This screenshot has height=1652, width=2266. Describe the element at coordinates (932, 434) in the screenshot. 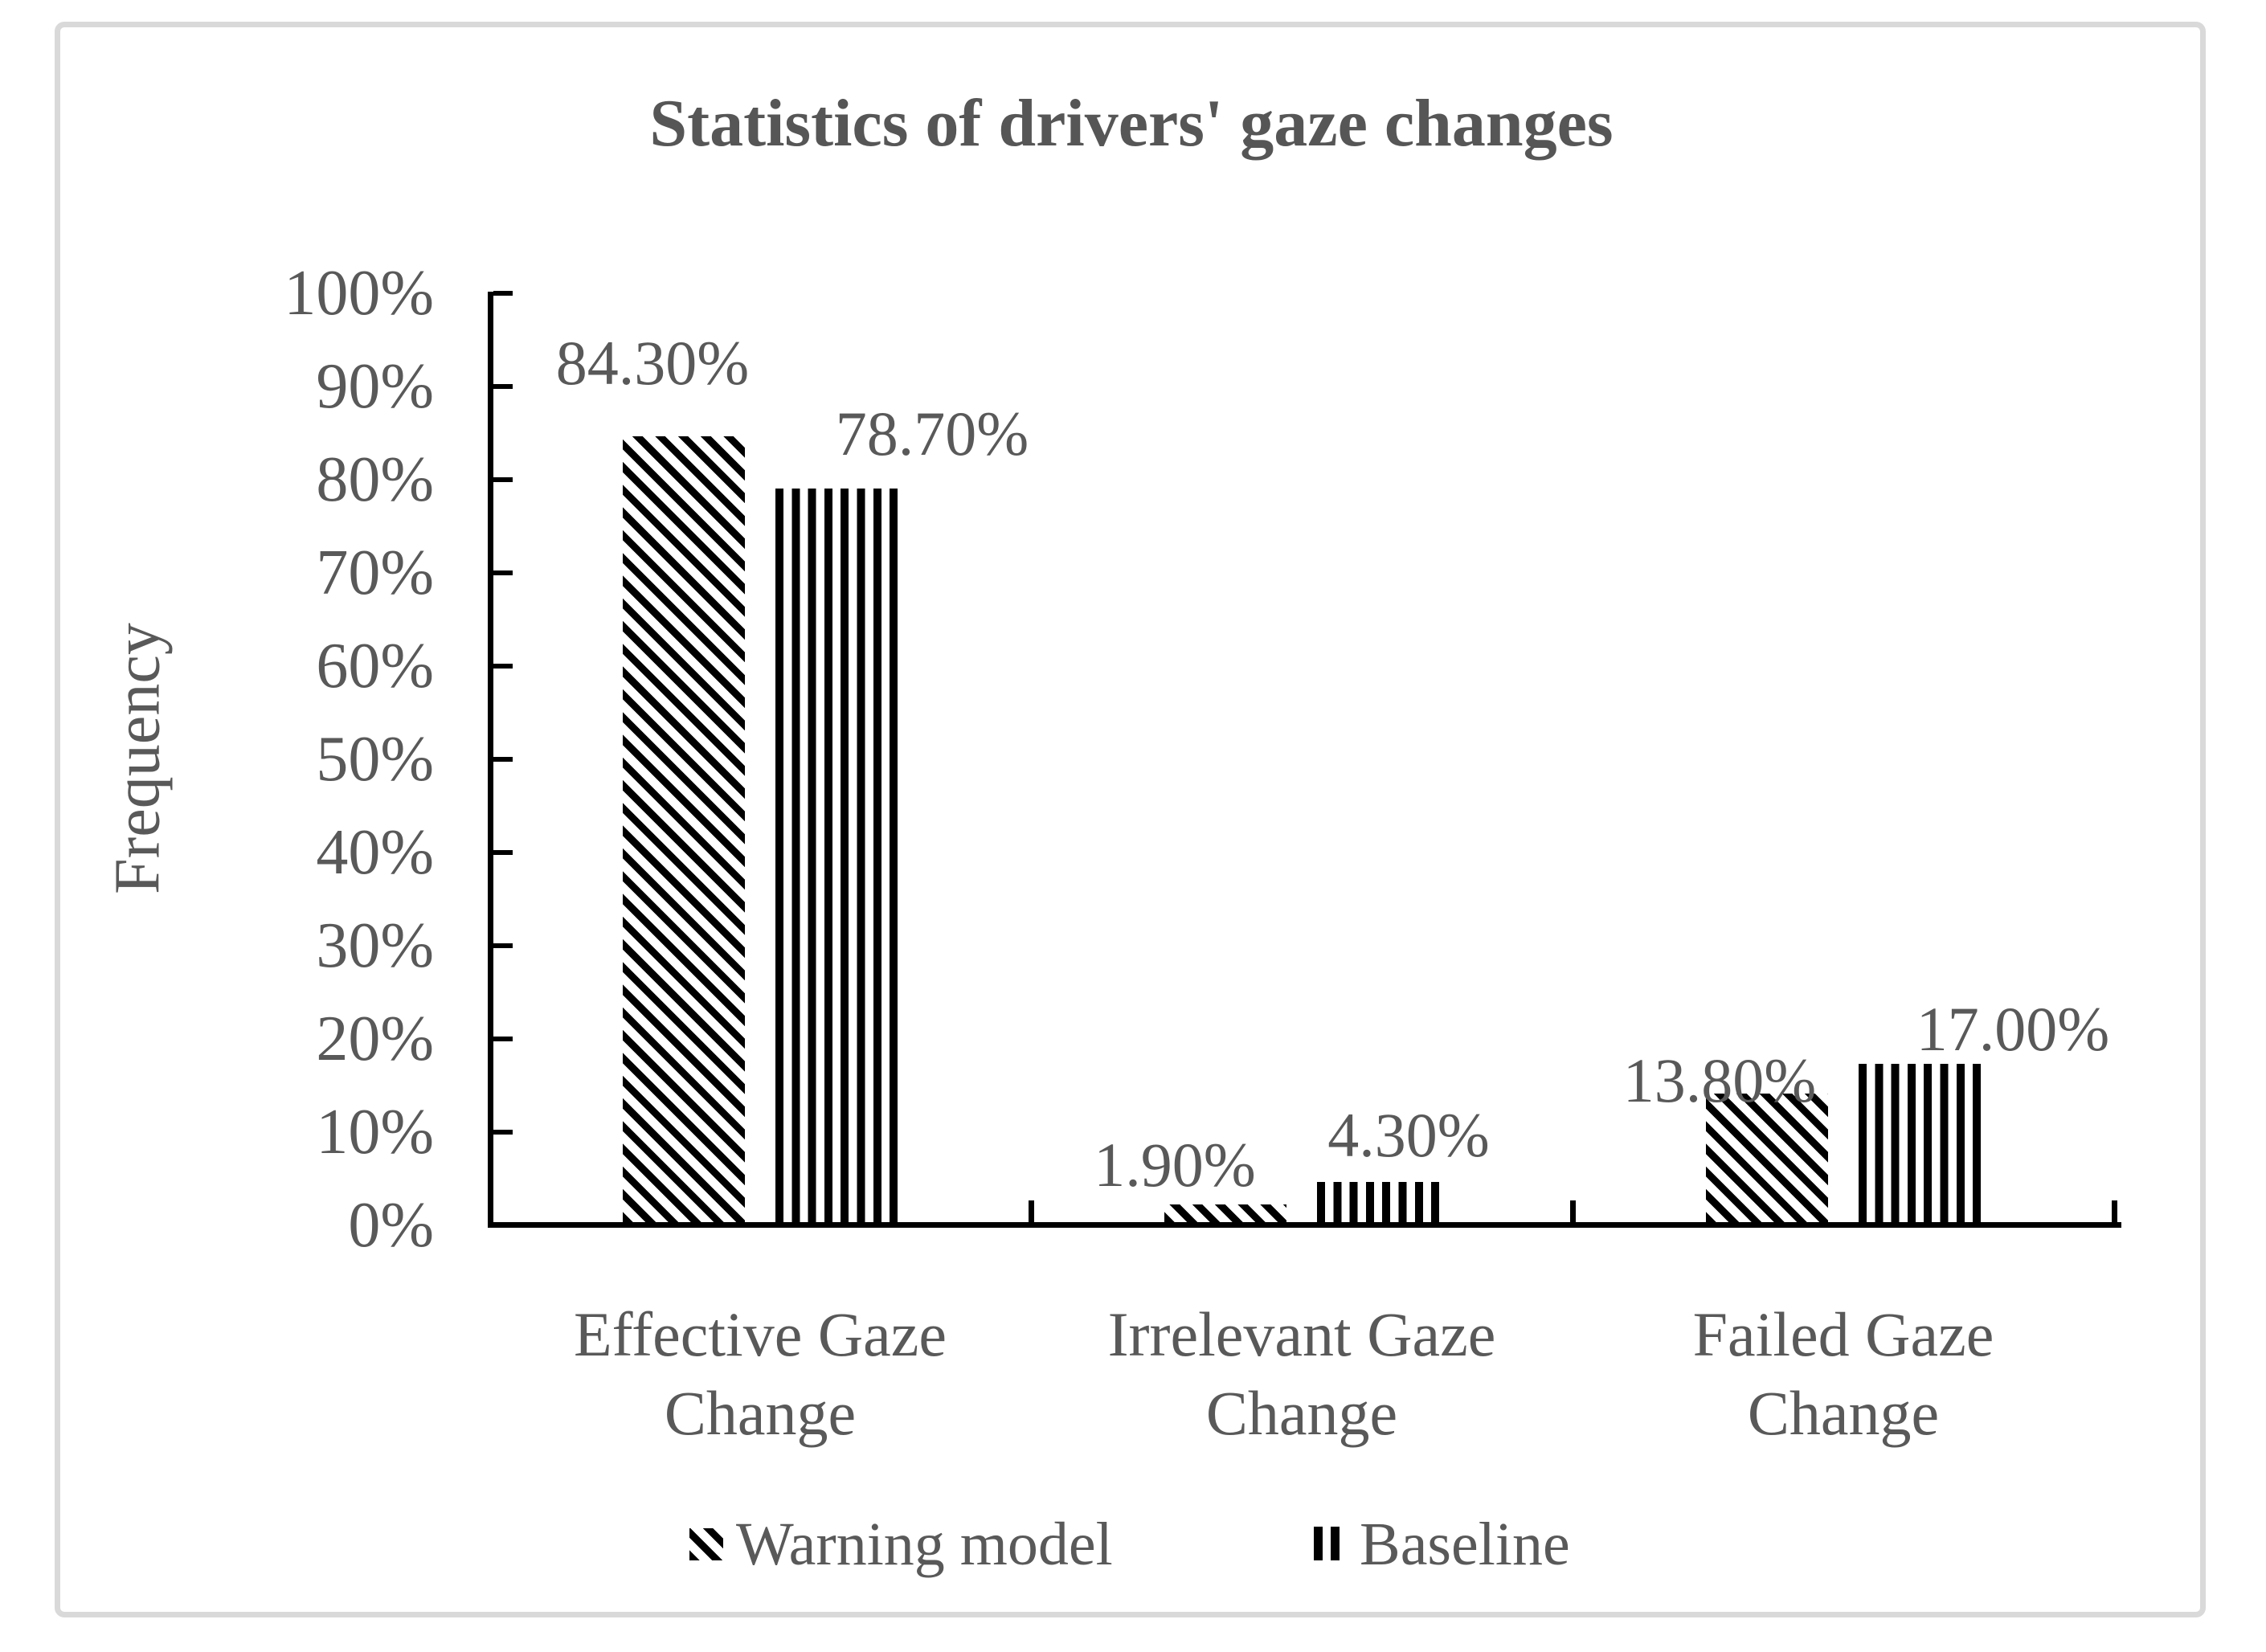

I see `data-label: 78.70%` at that location.